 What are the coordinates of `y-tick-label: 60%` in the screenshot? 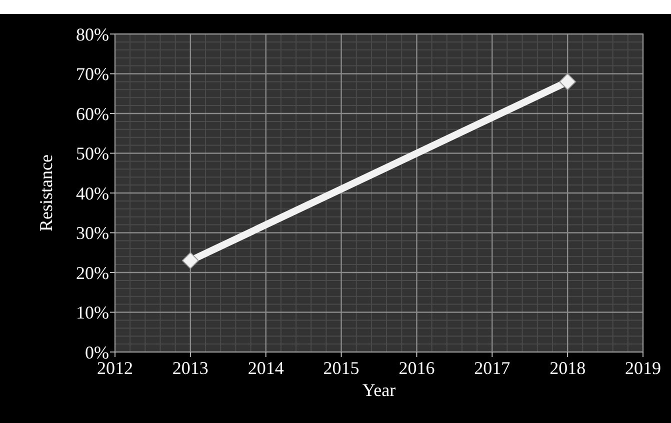 It's located at (92, 114).